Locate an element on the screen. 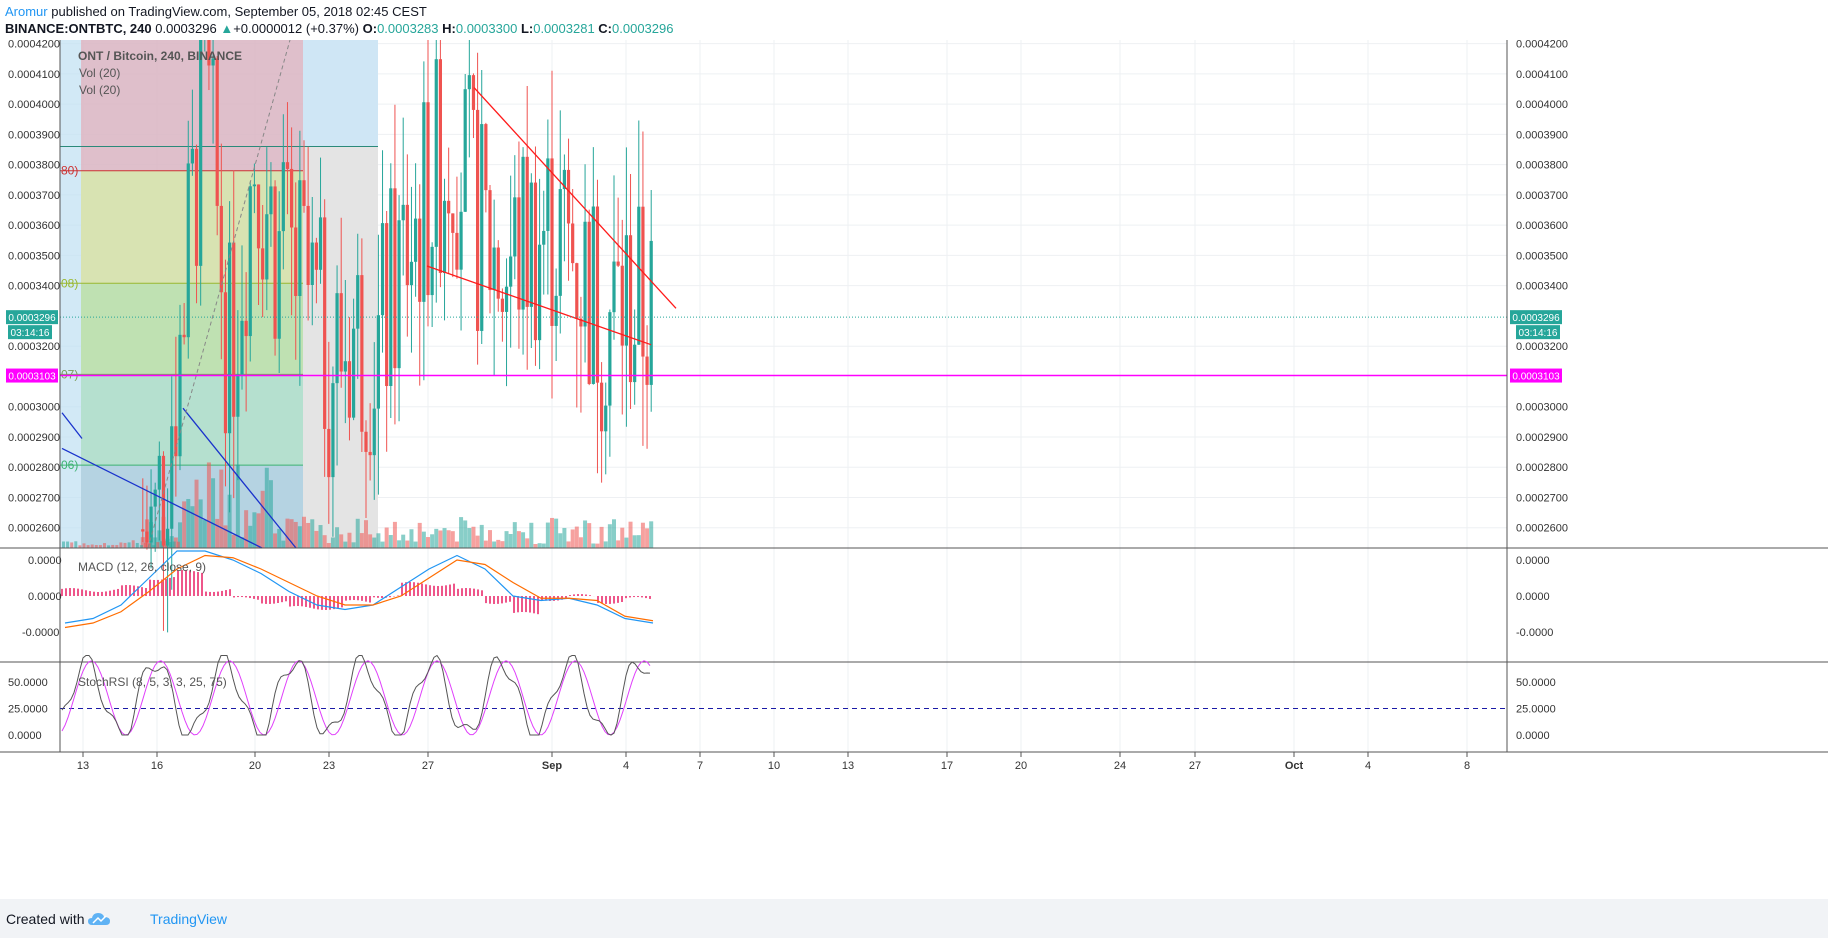 This screenshot has height=938, width=1828. dashed-projection is located at coordinates (219, 294).